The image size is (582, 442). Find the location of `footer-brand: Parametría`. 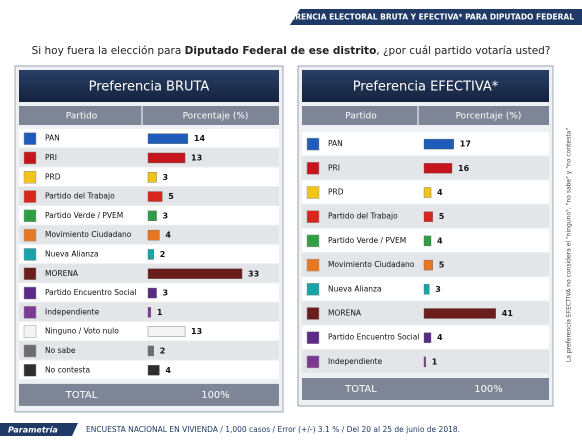

footer-brand: Parametría is located at coordinates (33, 430).